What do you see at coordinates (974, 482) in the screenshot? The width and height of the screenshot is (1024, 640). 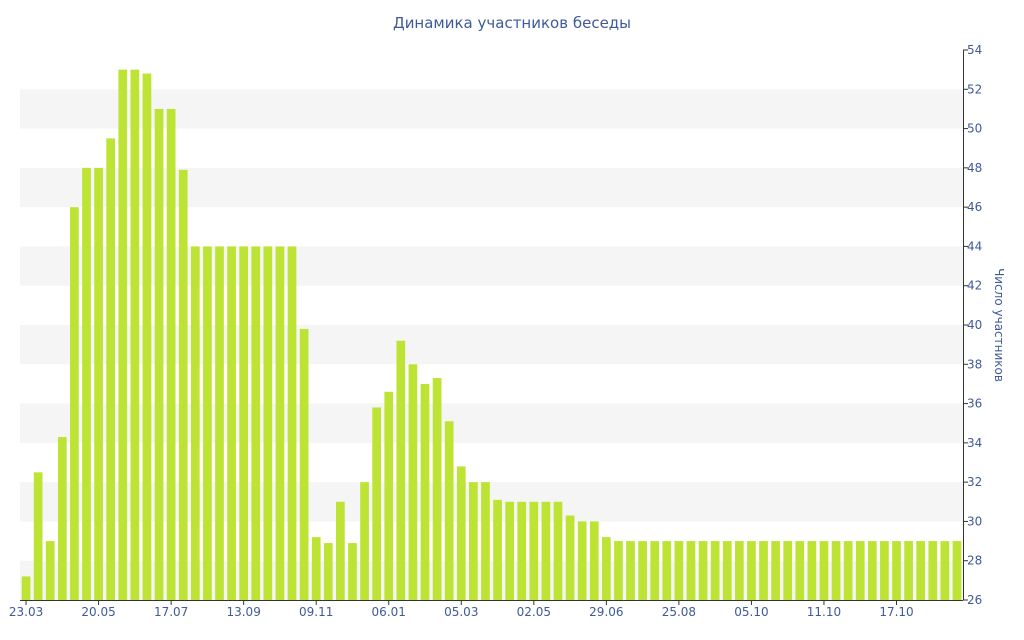 I see `y-tick-label: 32` at bounding box center [974, 482].